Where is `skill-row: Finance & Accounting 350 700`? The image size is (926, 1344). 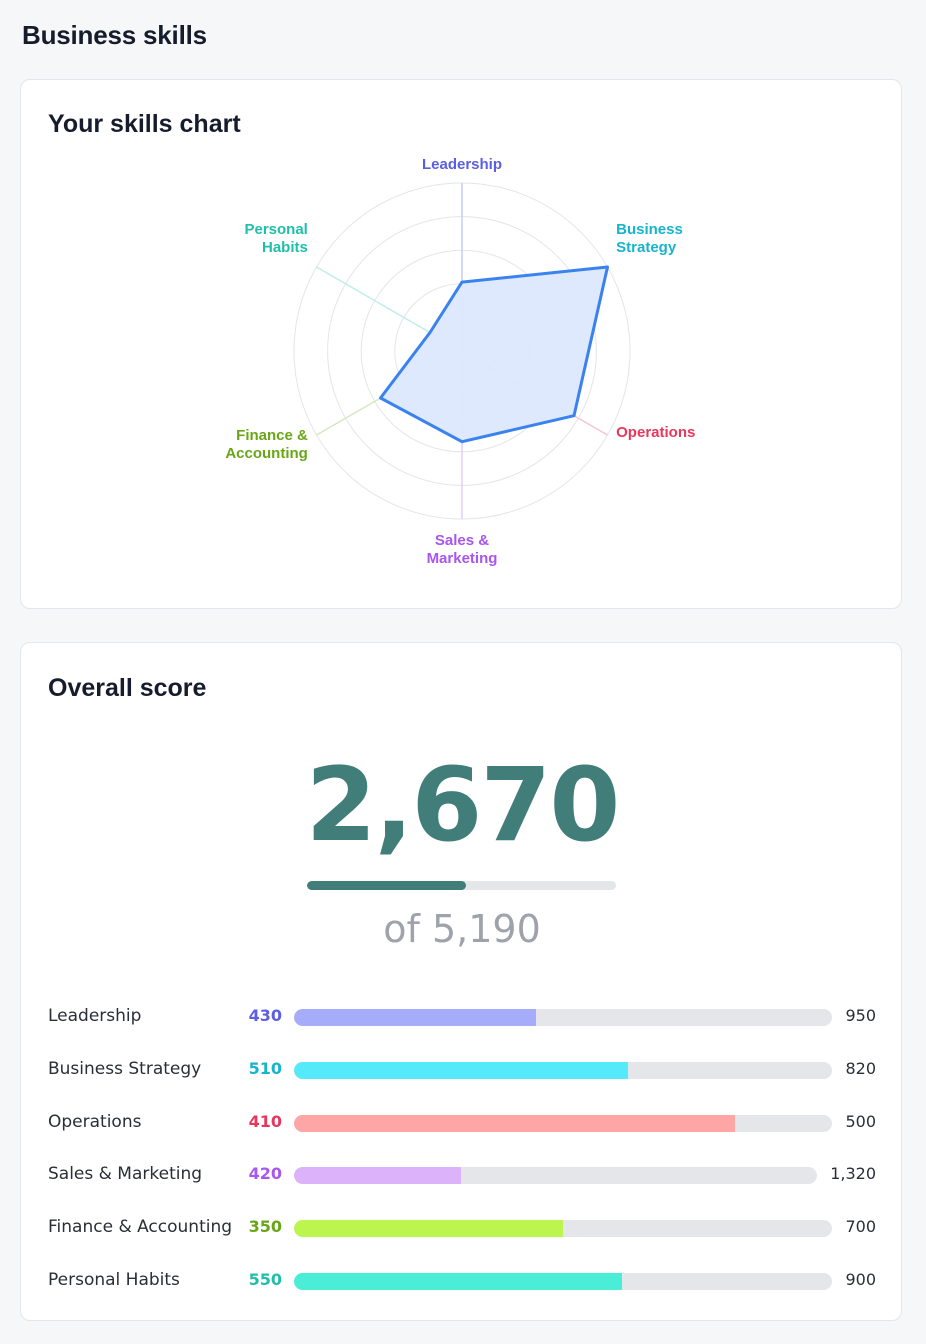
skill-row: Finance & Accounting 350 700 is located at coordinates (462, 1228).